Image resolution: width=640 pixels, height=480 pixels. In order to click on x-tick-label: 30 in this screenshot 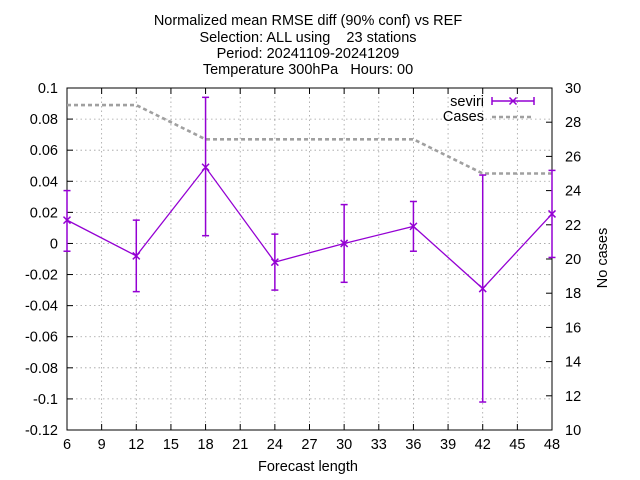, I will do `click(344, 445)`.